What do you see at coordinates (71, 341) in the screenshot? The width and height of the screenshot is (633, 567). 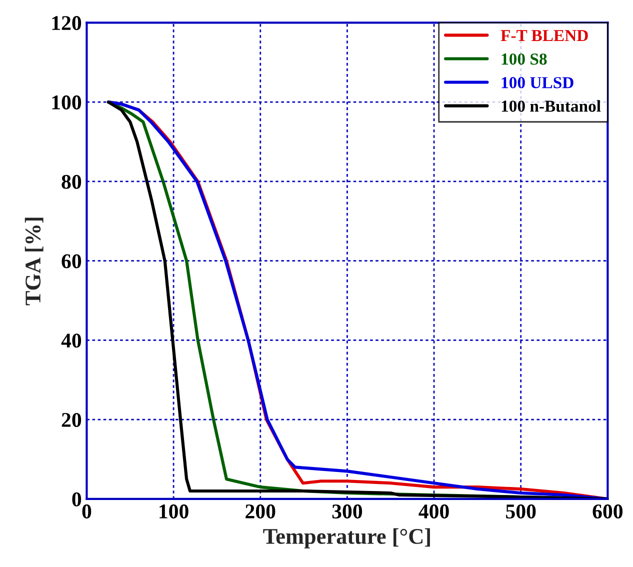 I see `y-tick-label: 40` at bounding box center [71, 341].